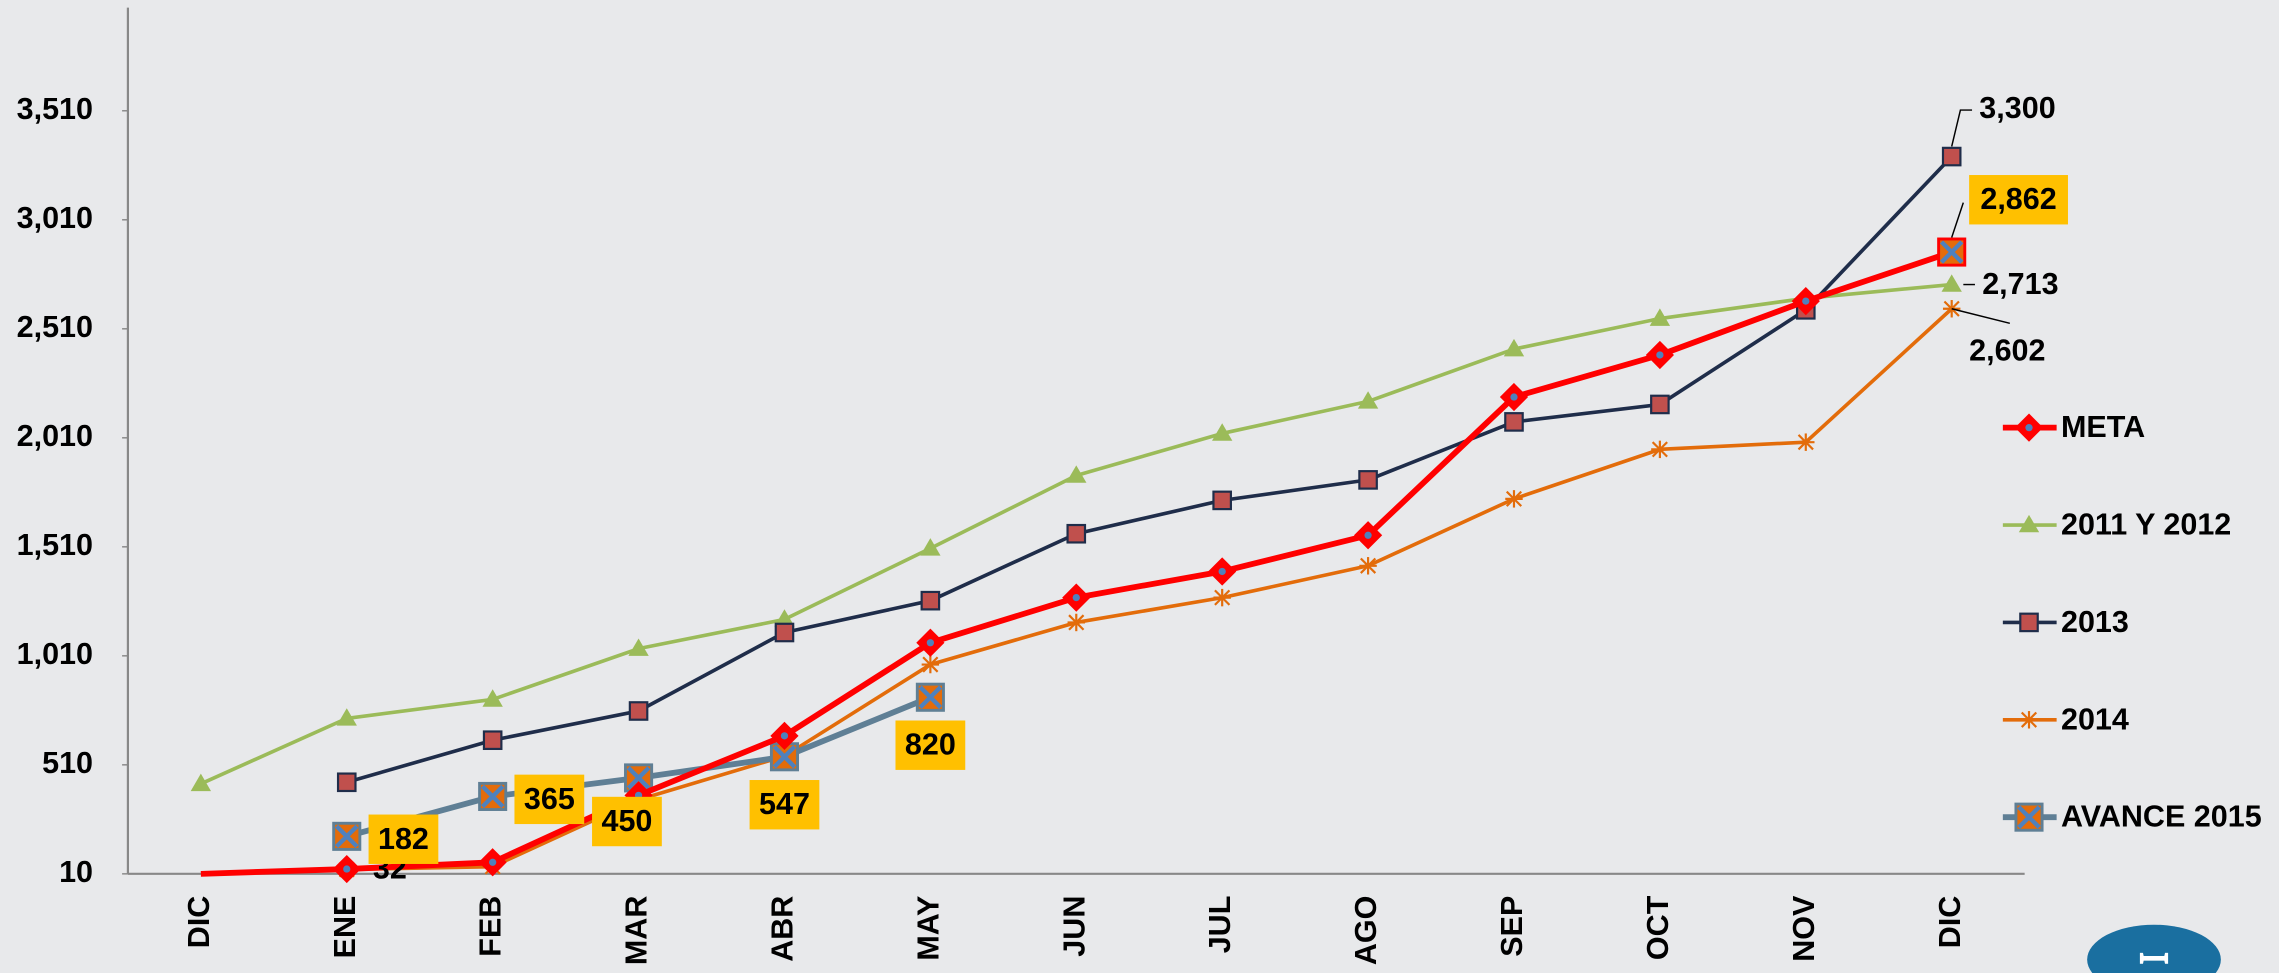 Image resolution: width=2279 pixels, height=973 pixels. I want to click on data-label: 547, so click(784, 804).